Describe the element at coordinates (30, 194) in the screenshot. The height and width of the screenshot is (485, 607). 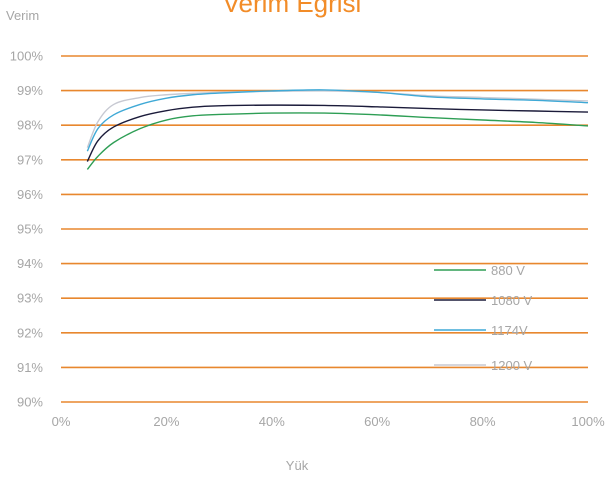
I see `y-tick-label: 96%` at that location.